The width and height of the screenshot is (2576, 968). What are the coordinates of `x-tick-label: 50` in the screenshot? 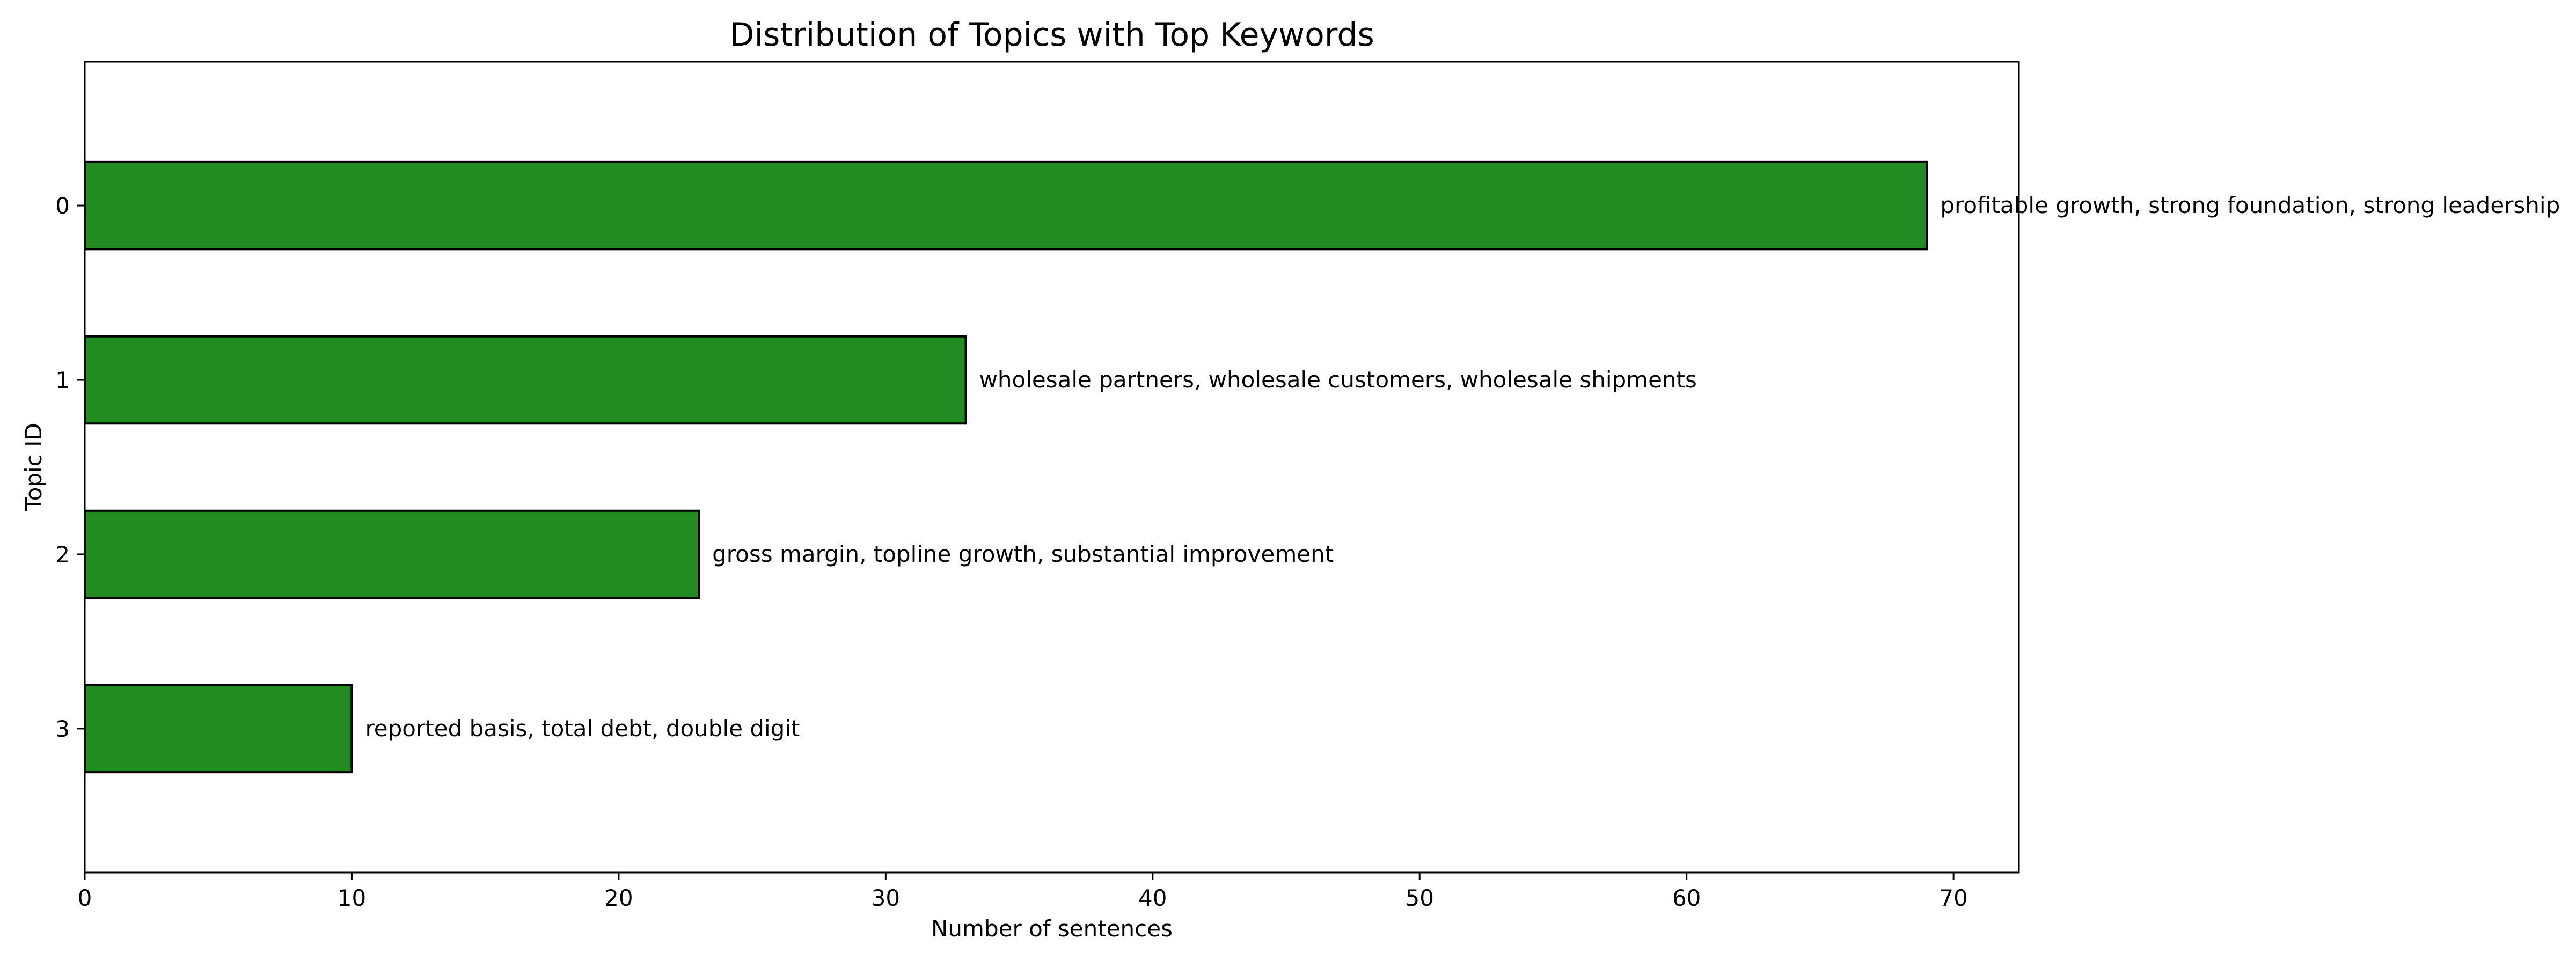 It's located at (1420, 898).